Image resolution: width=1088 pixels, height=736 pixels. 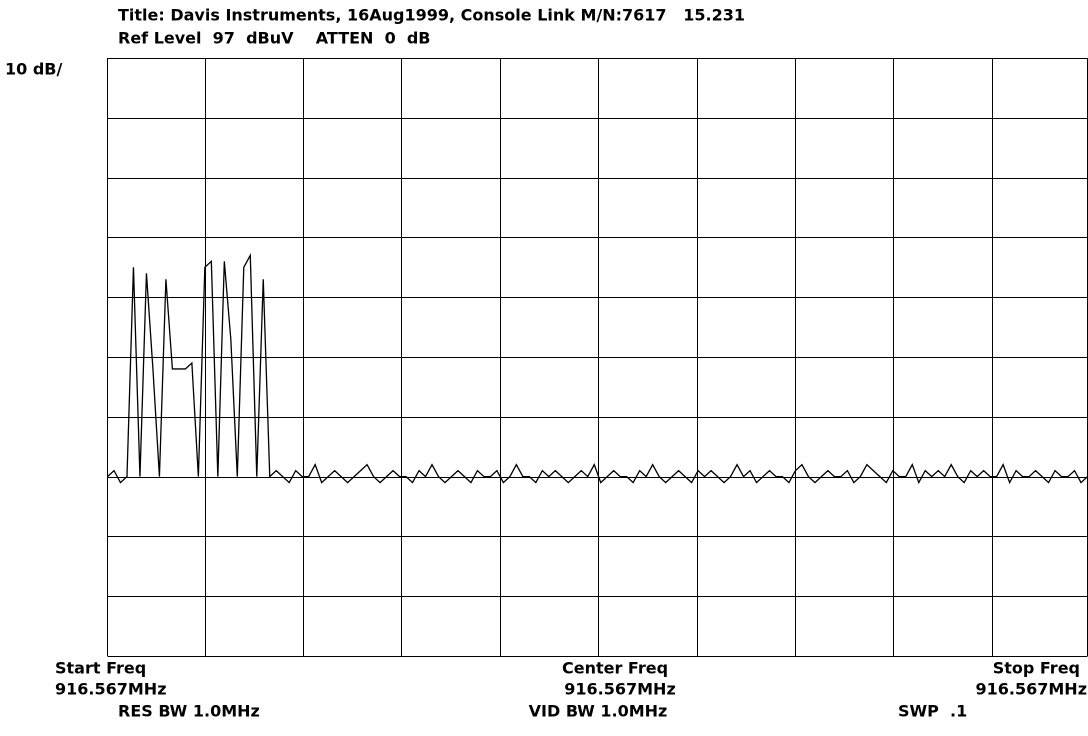 What do you see at coordinates (1036, 668) in the screenshot?
I see `stop-freq-label: Stop Freq` at bounding box center [1036, 668].